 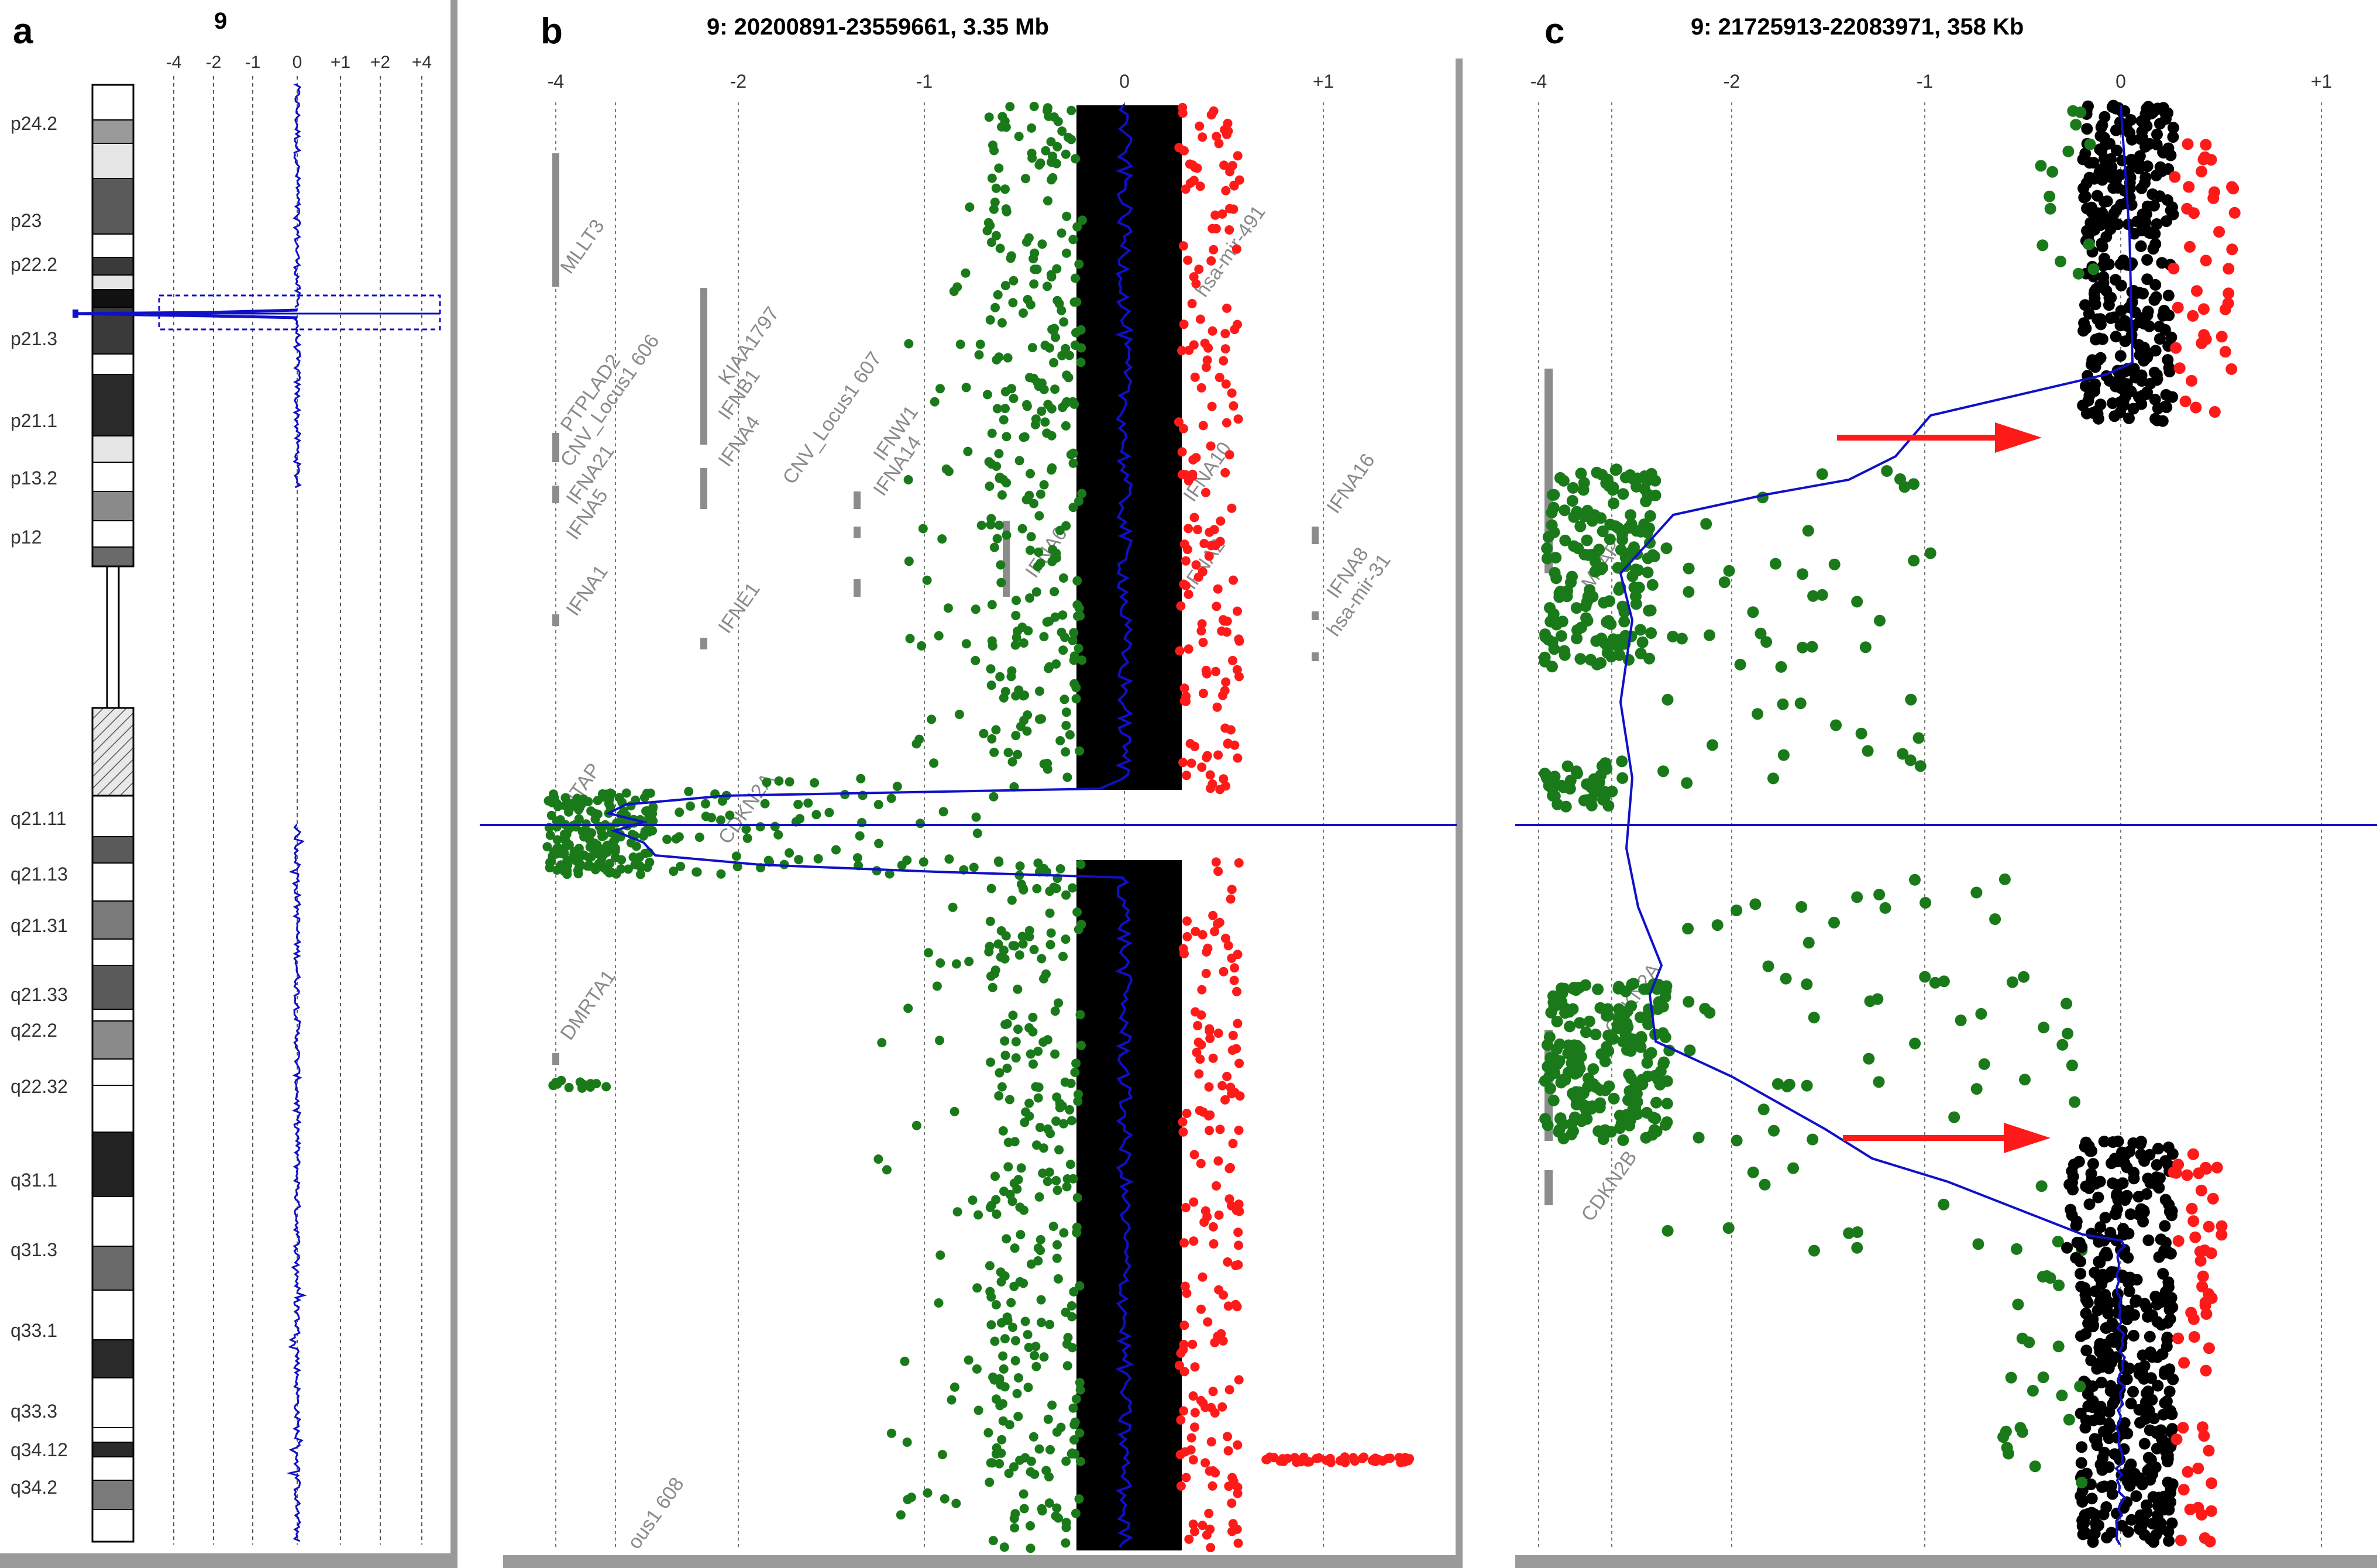 I want to click on panel-c-gene-bar, so click(x=1548, y=1187).